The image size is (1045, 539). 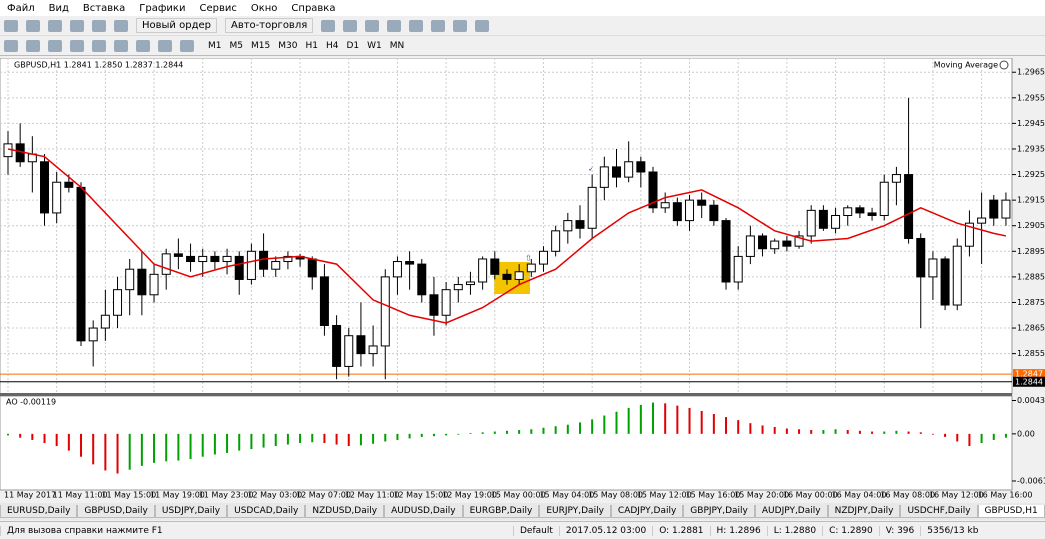 I want to click on menu-item: Вставка, so click(x=104, y=8).